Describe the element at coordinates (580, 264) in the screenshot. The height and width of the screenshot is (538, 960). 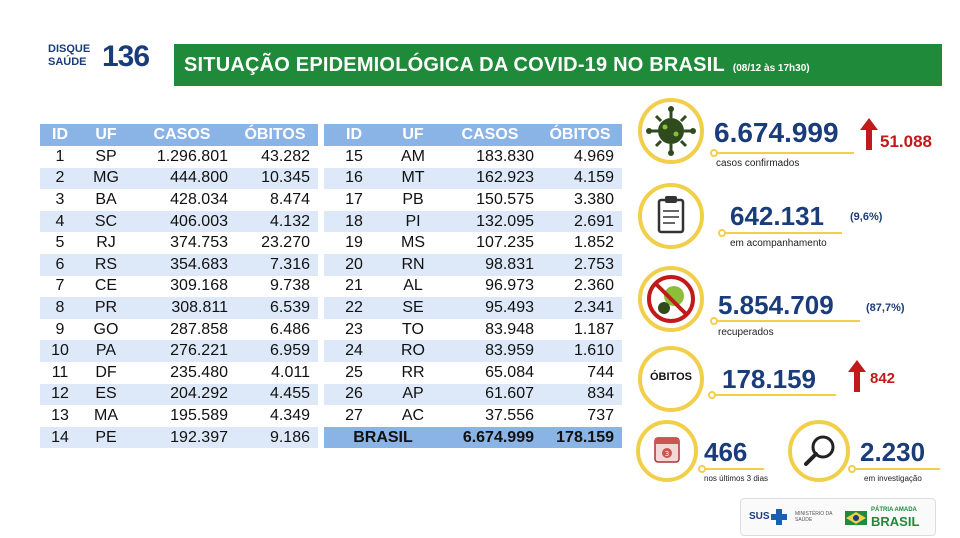
I see `cell-obitos: 2.753` at that location.